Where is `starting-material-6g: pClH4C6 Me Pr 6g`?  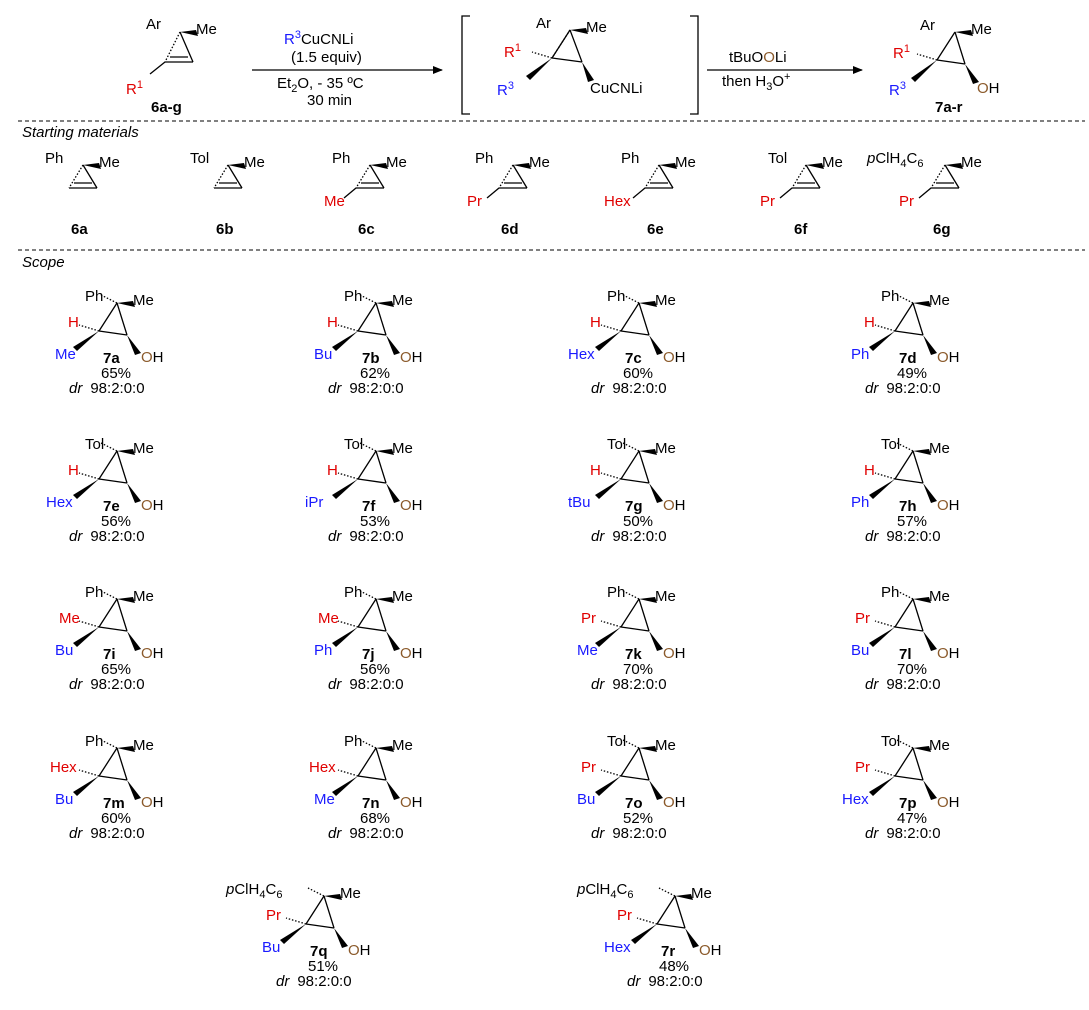 starting-material-6g: pClH4C6 Me Pr 6g is located at coordinates (924, 194).